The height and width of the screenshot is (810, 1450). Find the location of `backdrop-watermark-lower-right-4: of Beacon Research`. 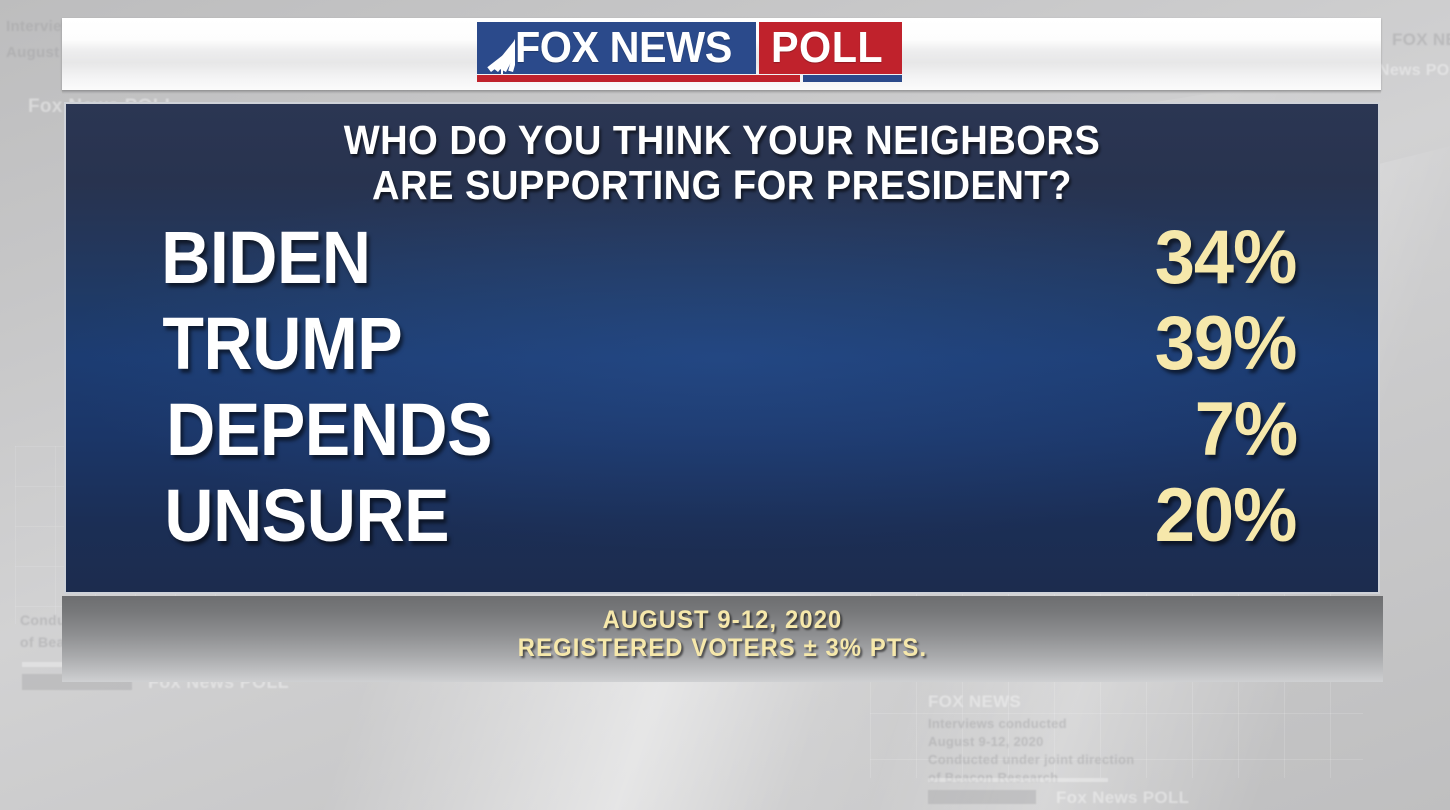

backdrop-watermark-lower-right-4: of Beacon Research is located at coordinates (993, 777).